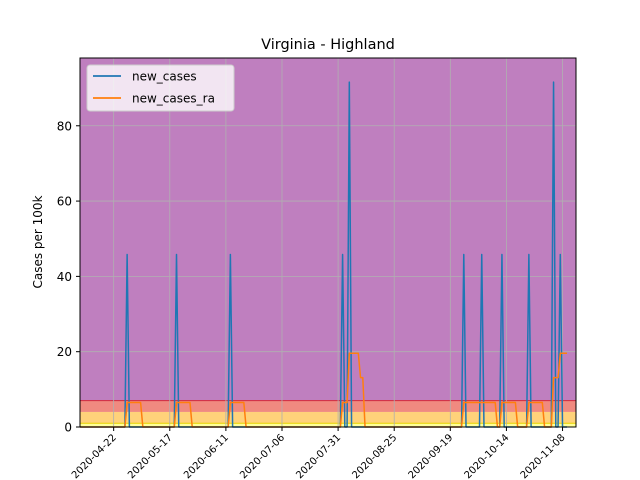 The height and width of the screenshot is (480, 640). Describe the element at coordinates (431, 456) in the screenshot. I see `x-tick-label-6: 2020-09-19` at that location.